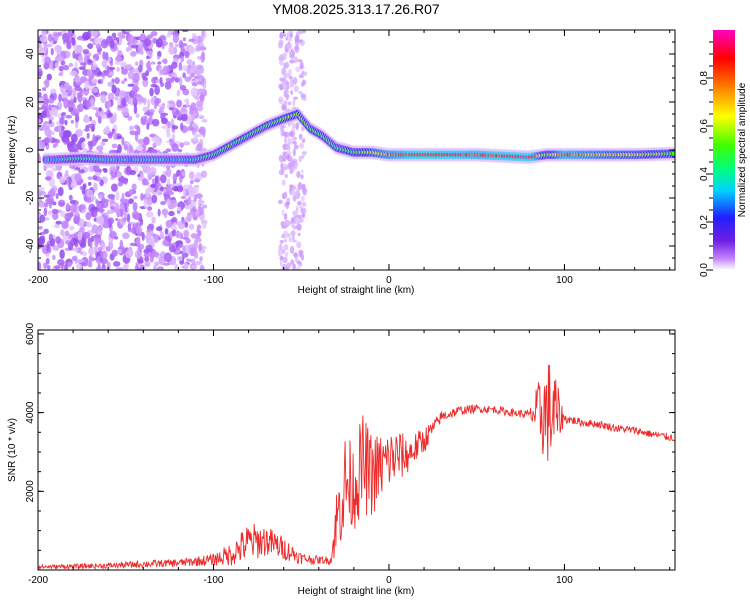  Describe the element at coordinates (356, 290) in the screenshot. I see `spectrogram-xlabel: Height of straight line (km)` at that location.